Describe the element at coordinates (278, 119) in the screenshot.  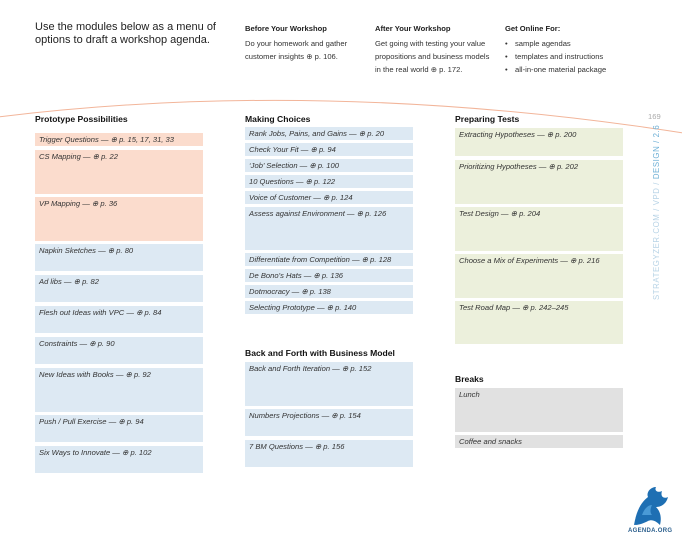
I see `section-title-making-choices: Making Choices` at that location.